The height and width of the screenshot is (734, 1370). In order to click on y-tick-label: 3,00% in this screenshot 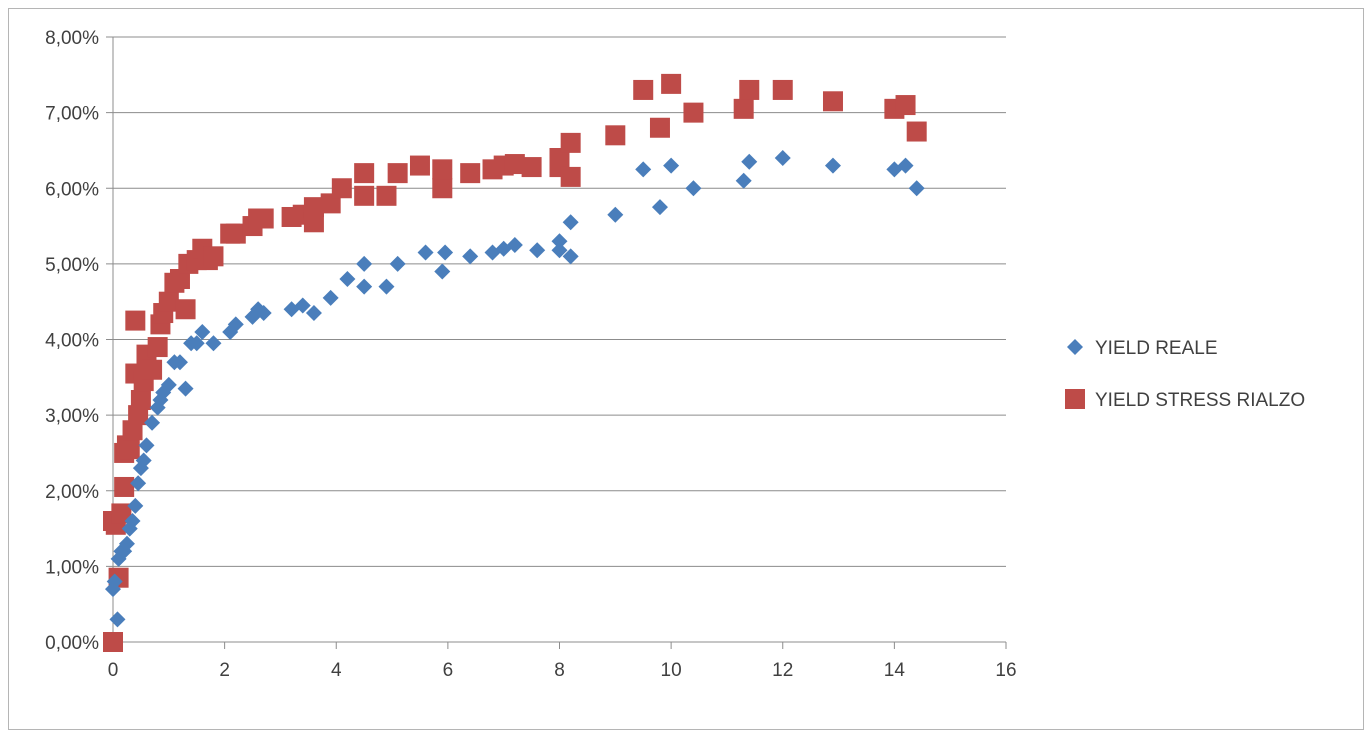, I will do `click(72, 416)`.